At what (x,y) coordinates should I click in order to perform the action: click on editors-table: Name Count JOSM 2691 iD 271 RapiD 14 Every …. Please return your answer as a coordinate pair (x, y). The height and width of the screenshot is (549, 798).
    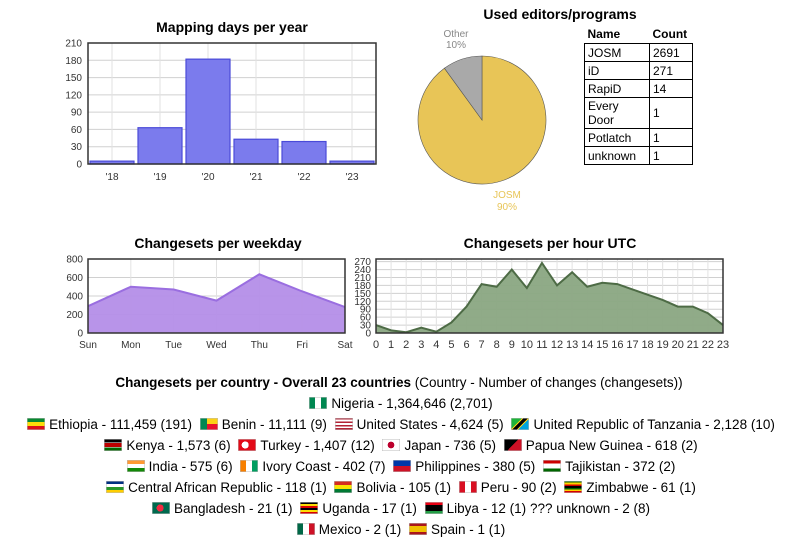
    Looking at the image, I should click on (638, 95).